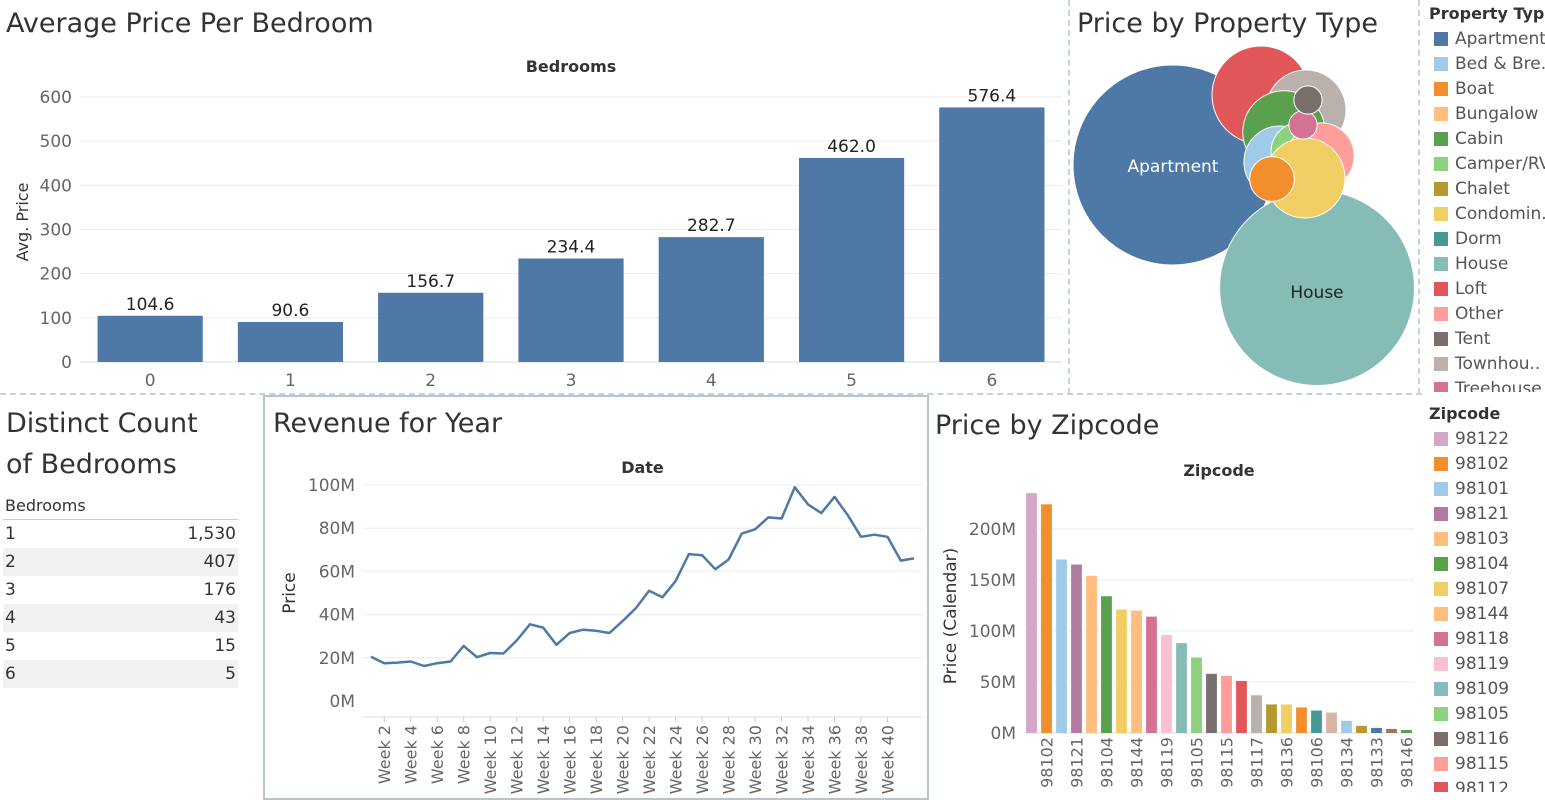  What do you see at coordinates (596, 759) in the screenshot?
I see `revenue-x-tick: Week 18` at bounding box center [596, 759].